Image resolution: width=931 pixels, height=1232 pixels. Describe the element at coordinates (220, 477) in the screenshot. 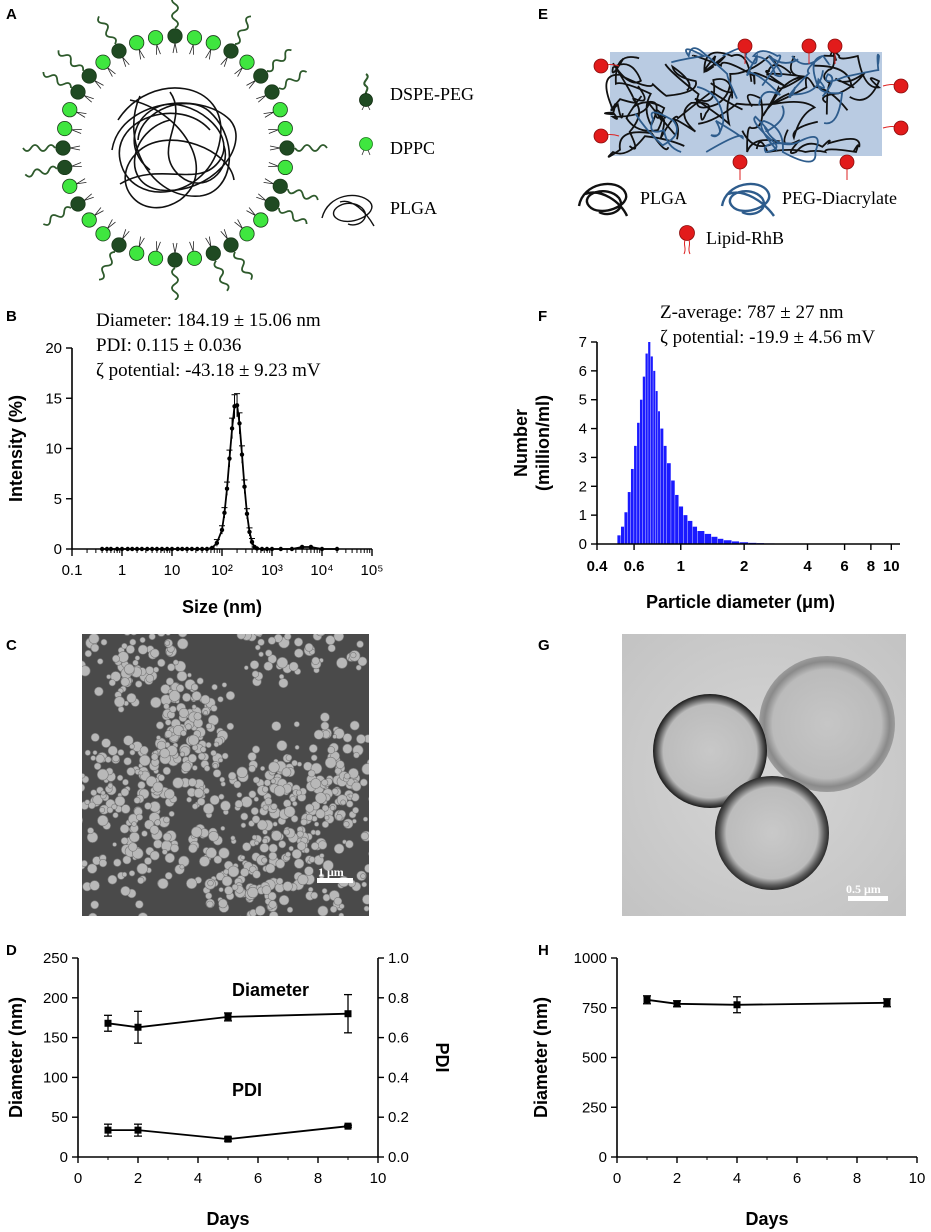

I see `intensity-line` at that location.